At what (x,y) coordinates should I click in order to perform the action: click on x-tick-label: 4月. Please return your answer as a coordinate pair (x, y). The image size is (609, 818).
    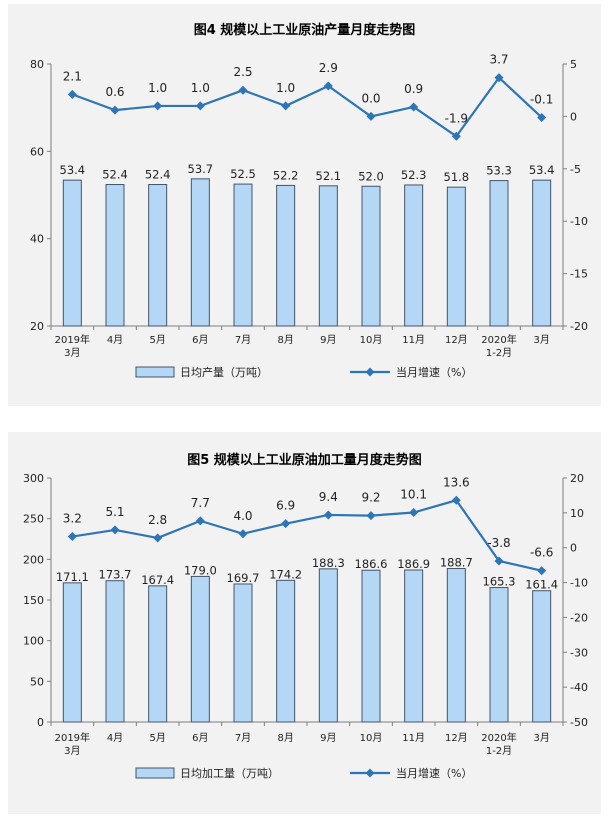
    Looking at the image, I should click on (115, 738).